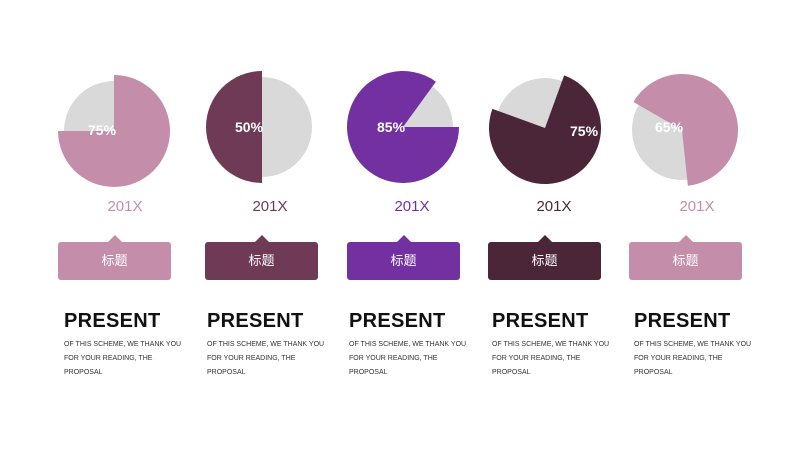 This screenshot has height=450, width=800. What do you see at coordinates (397, 321) in the screenshot?
I see `item-heading-3: PRESENT` at bounding box center [397, 321].